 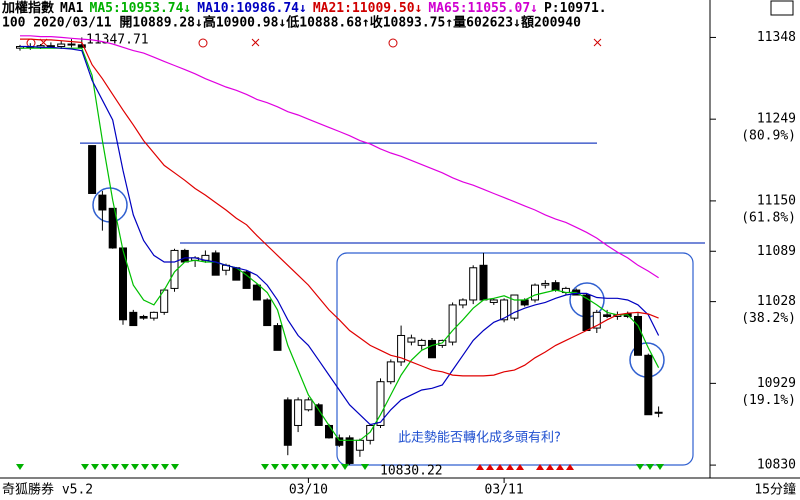 What do you see at coordinates (72, 8) in the screenshot?
I see `header-item: MA1` at bounding box center [72, 8].